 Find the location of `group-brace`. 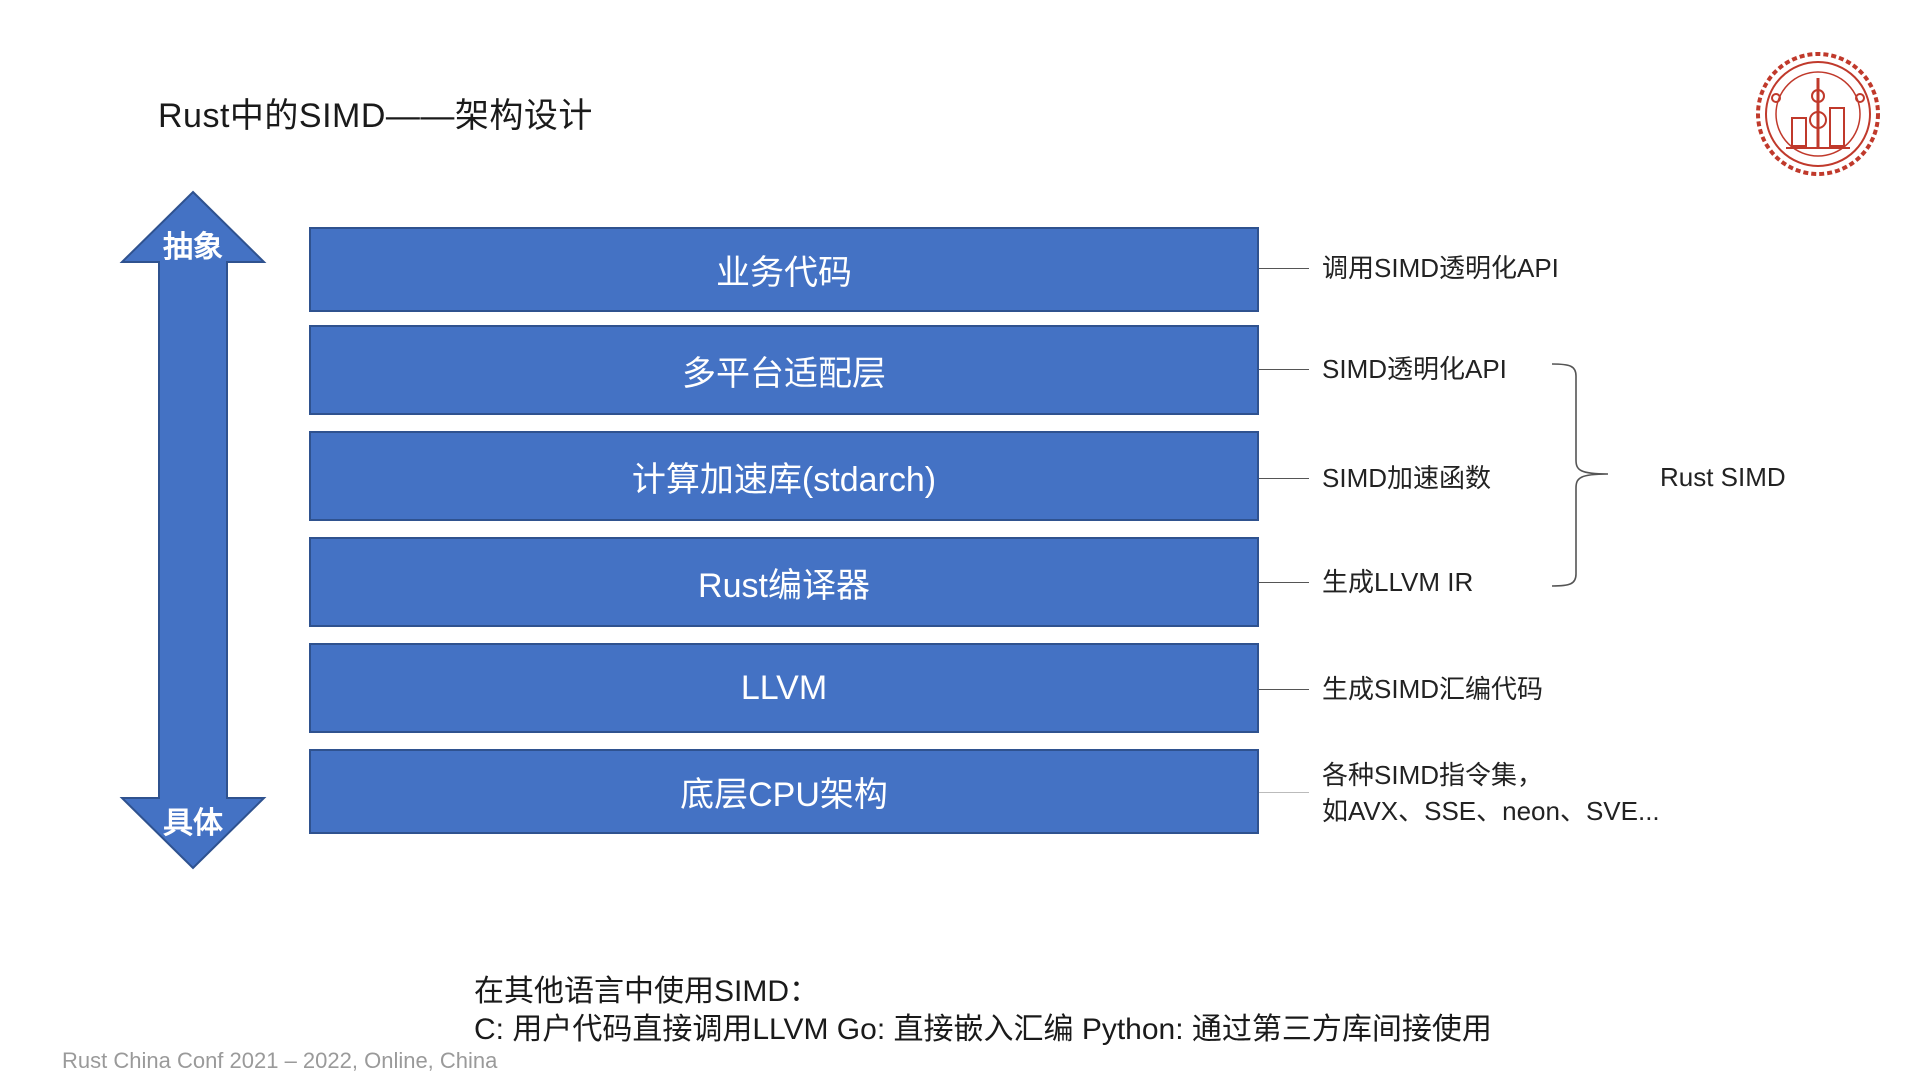

group-brace is located at coordinates (1580, 475).